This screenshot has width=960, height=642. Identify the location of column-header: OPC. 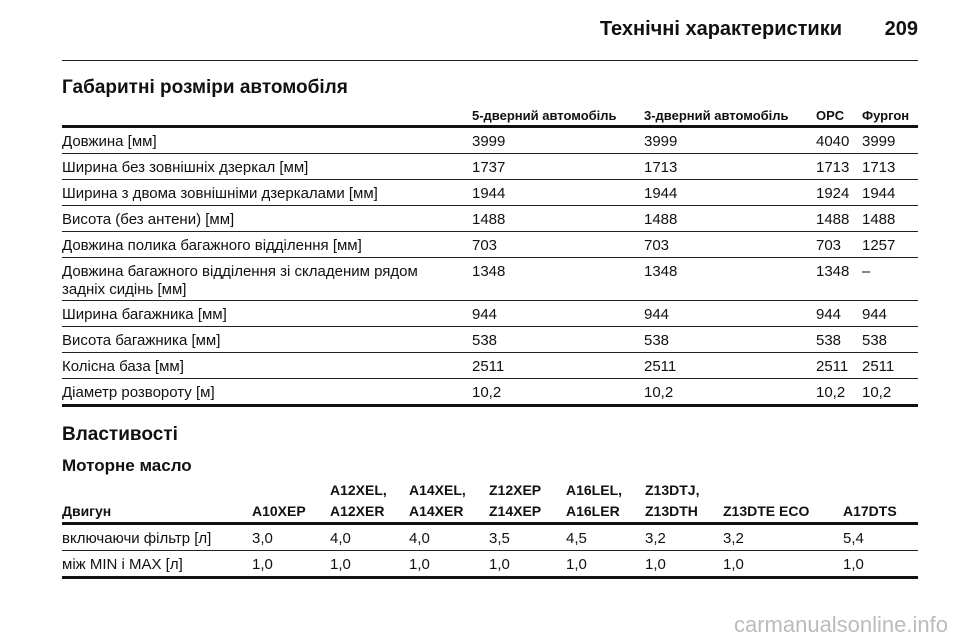
(830, 115).